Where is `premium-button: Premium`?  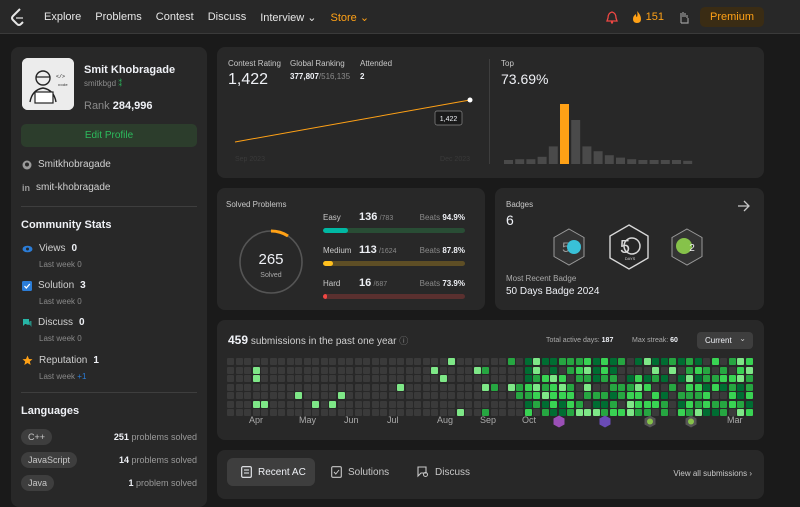
premium-button: Premium is located at coordinates (731, 17).